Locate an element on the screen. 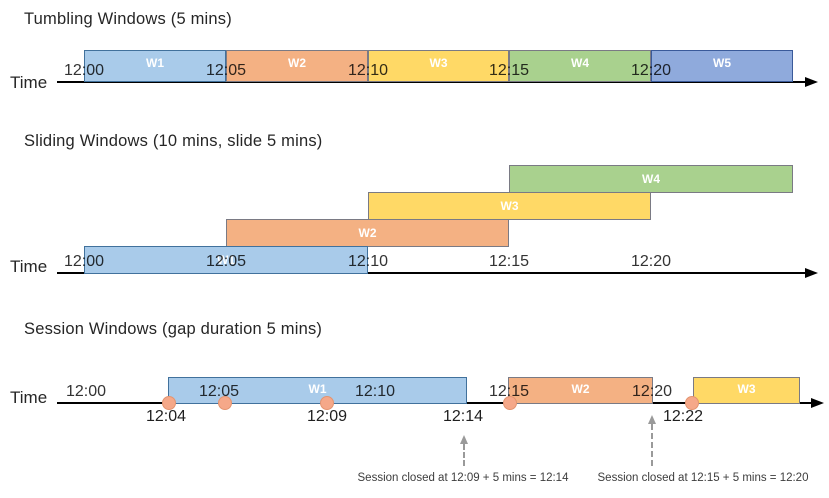 The width and height of the screenshot is (829, 498). session-window-w3: W3 is located at coordinates (746, 390).